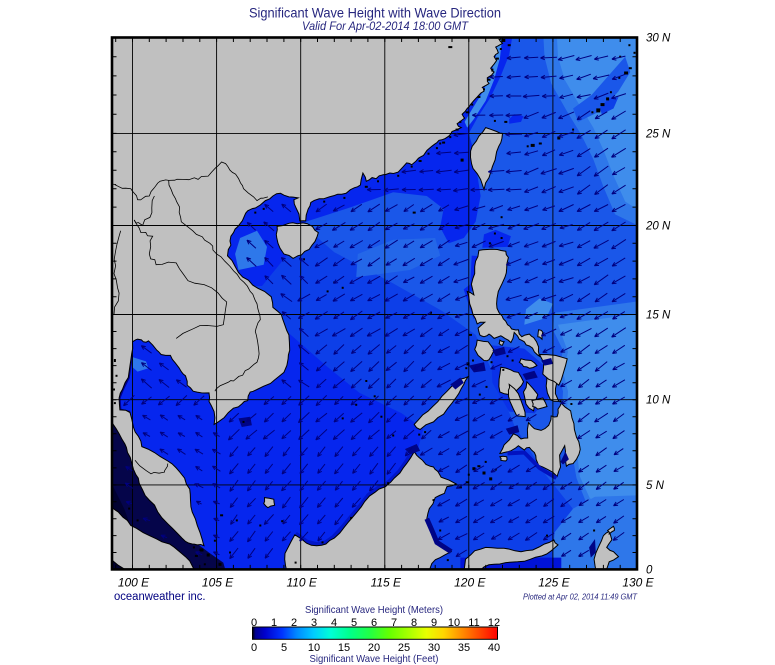  I want to click on svg-text: 105 E, so click(218, 583).